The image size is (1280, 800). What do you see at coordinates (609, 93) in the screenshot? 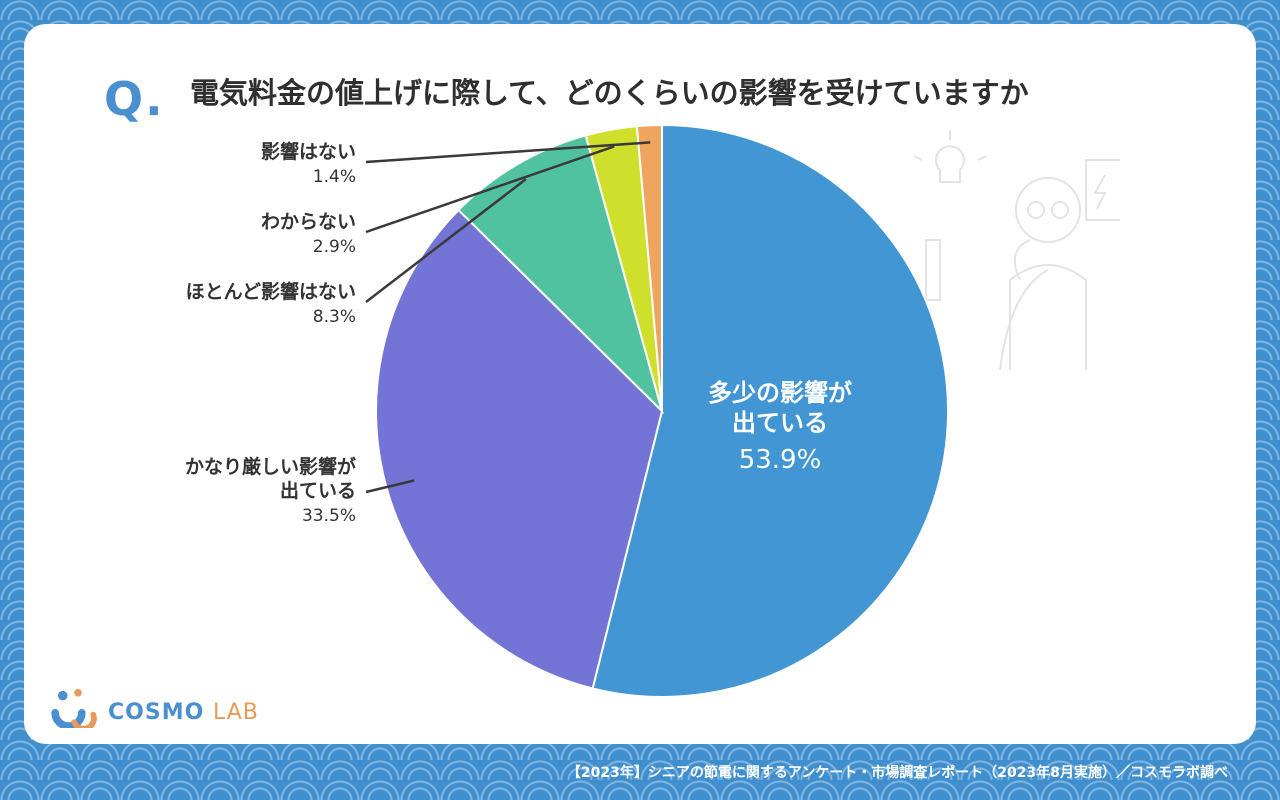
I see `chart-title: 電気料金の値上げに際して、どのくらいの影響を受けていますか` at bounding box center [609, 93].